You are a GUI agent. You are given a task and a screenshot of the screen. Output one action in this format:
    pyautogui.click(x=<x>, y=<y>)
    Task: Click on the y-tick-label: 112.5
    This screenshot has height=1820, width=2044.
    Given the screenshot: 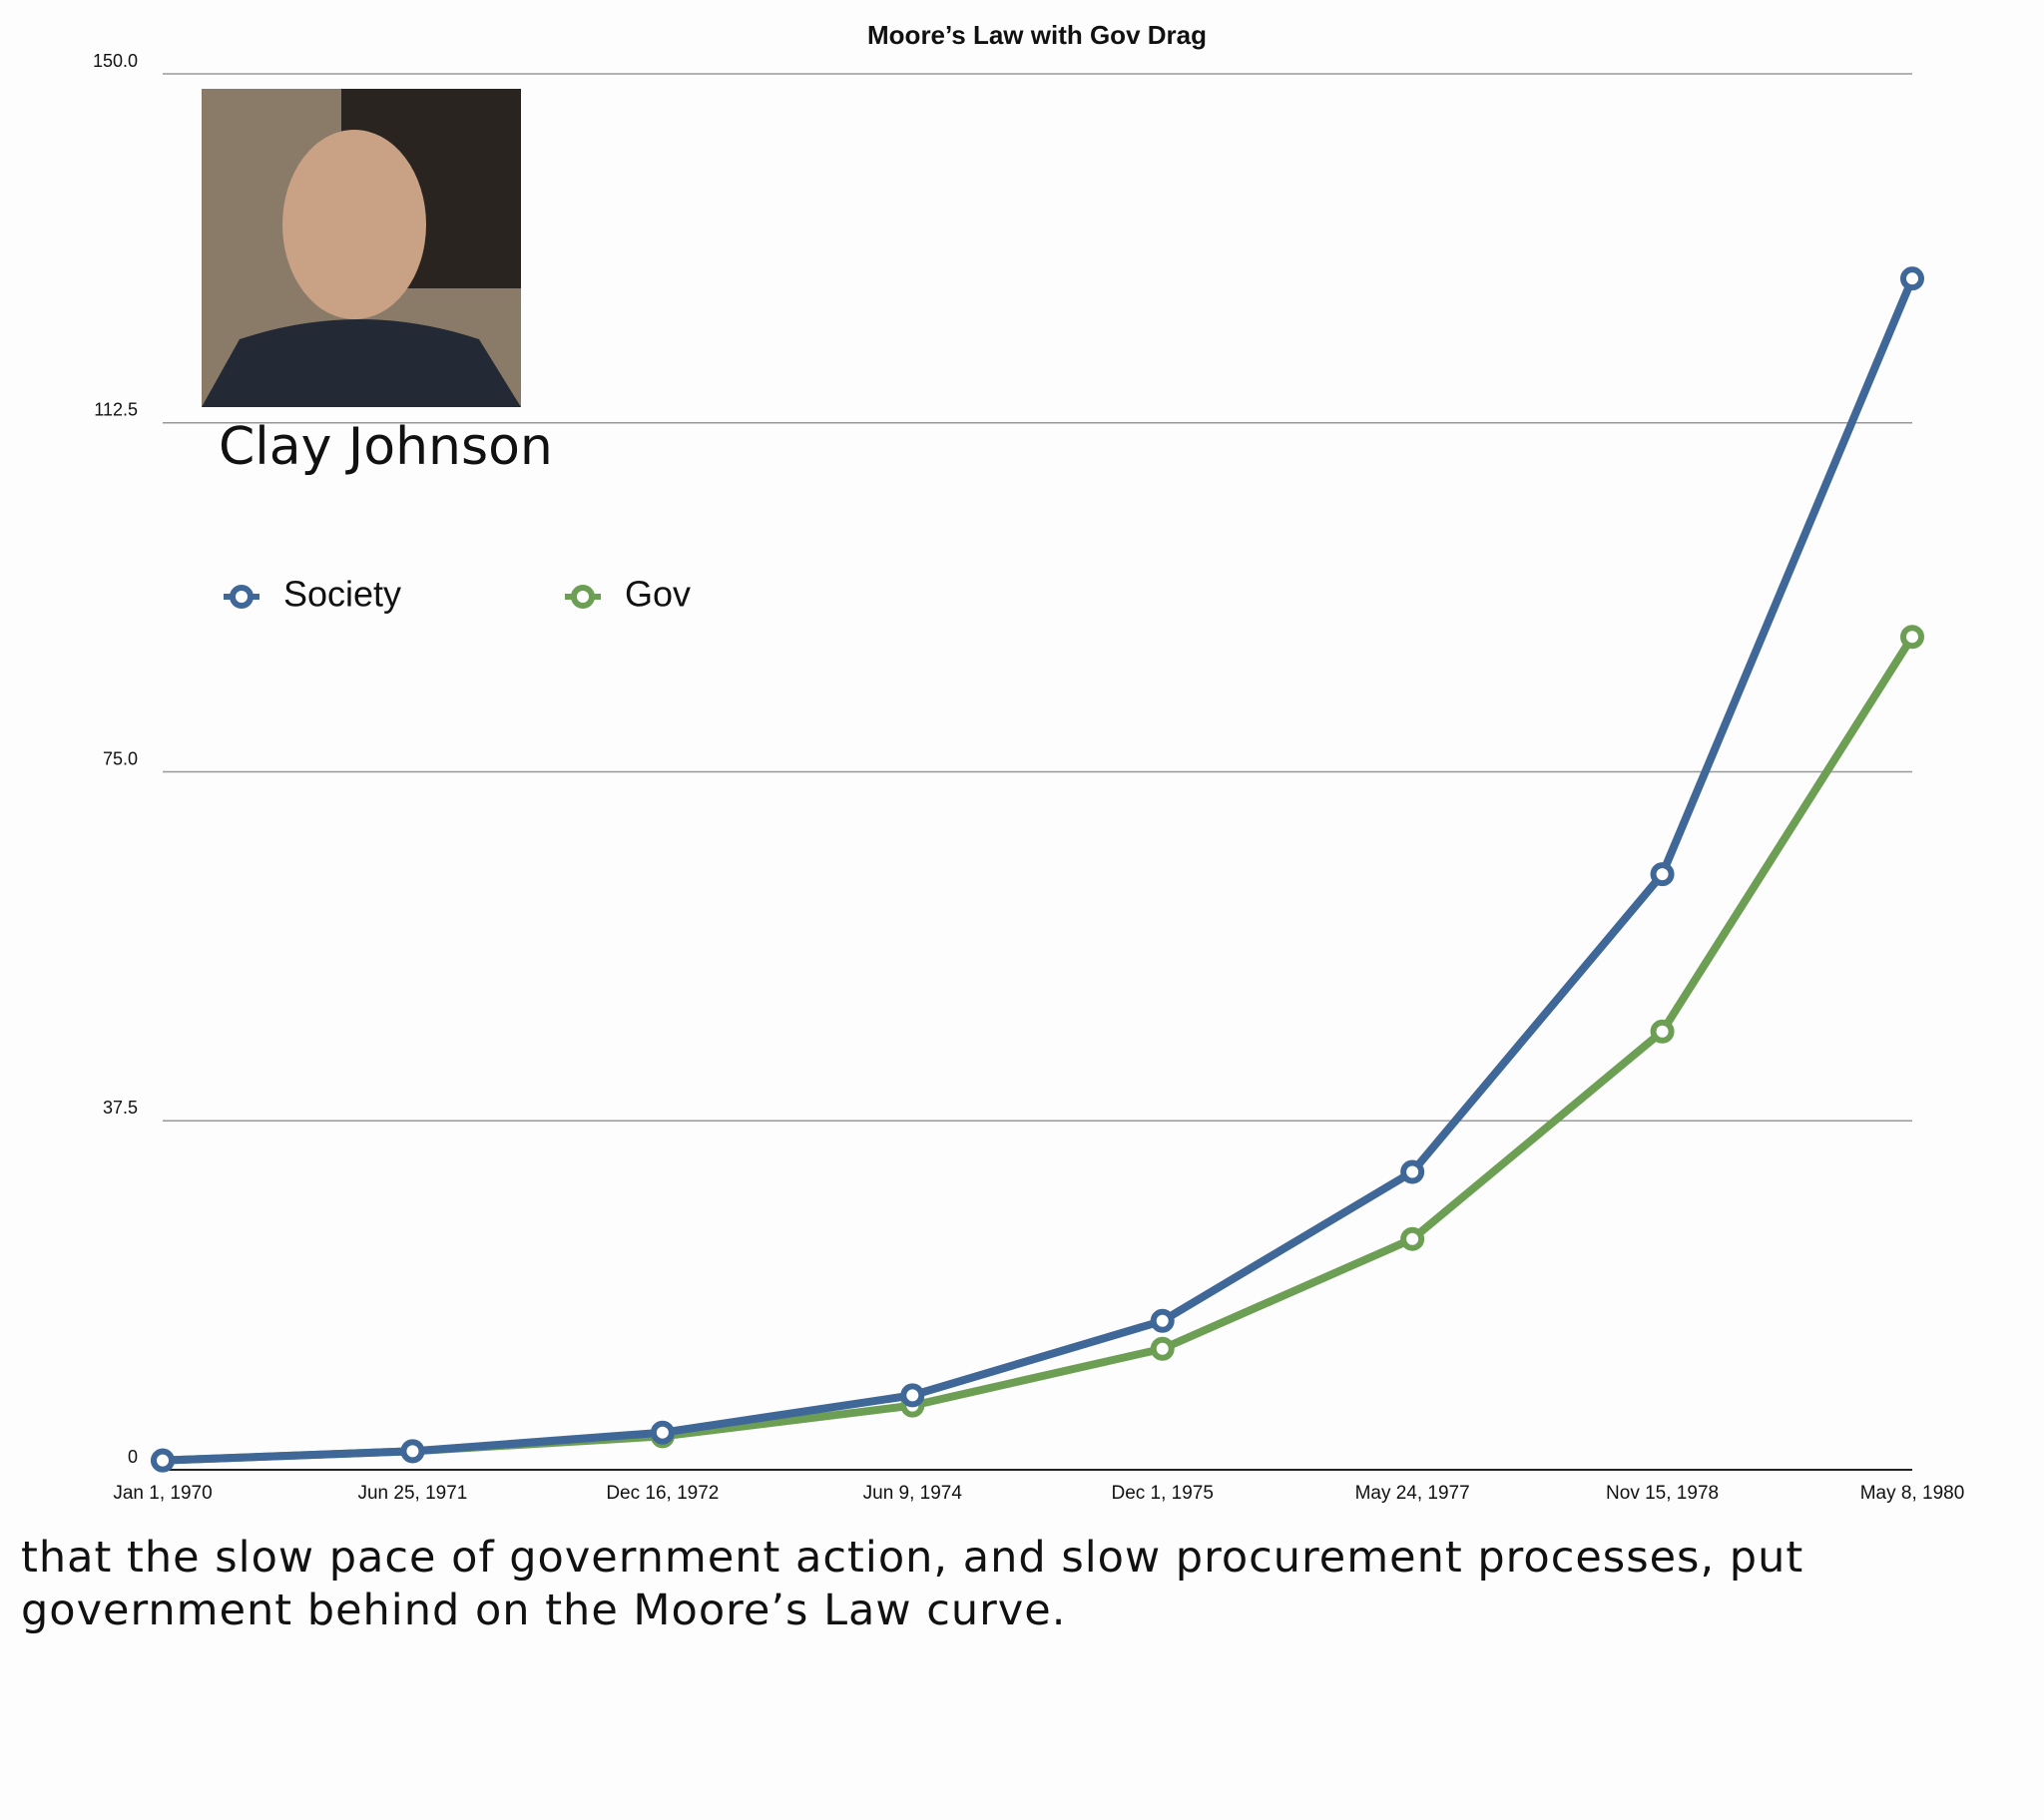 What is the action you would take?
    pyautogui.click(x=116, y=410)
    